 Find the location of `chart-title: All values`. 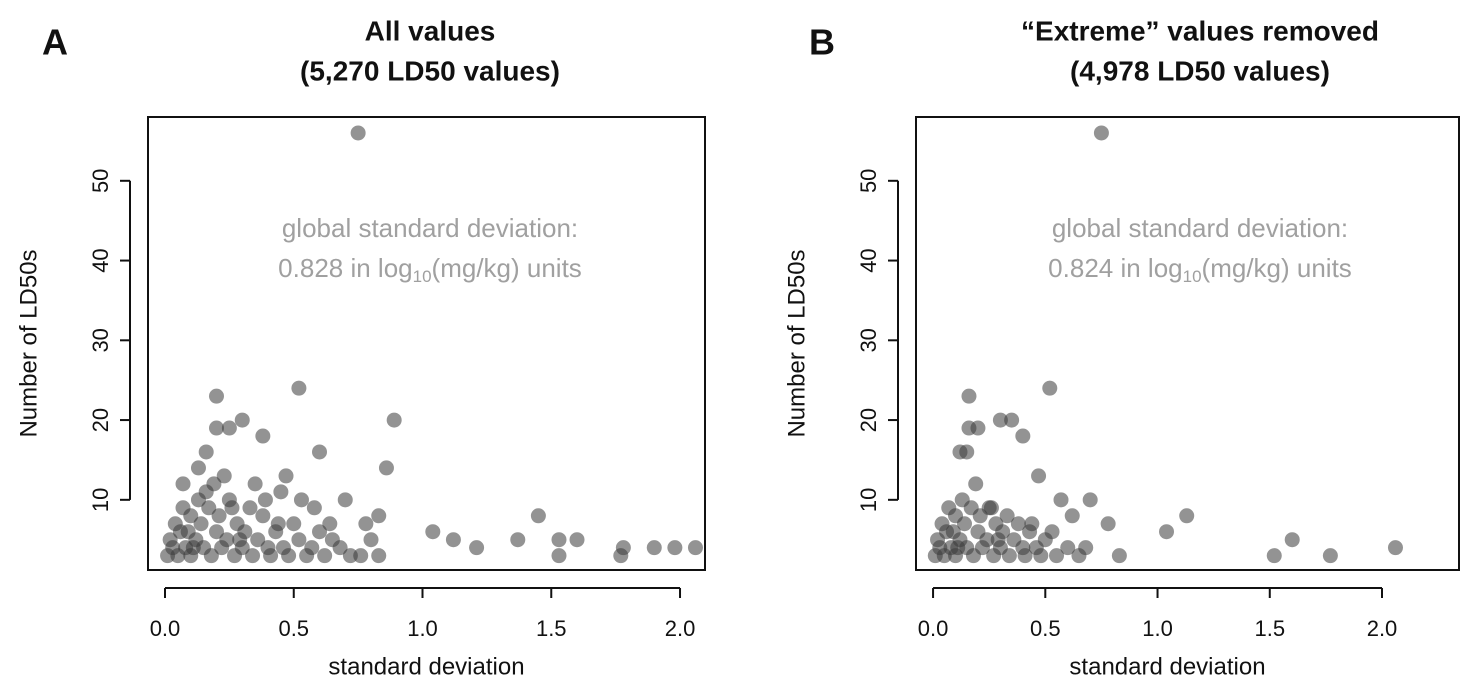

chart-title: All values is located at coordinates (430, 30).